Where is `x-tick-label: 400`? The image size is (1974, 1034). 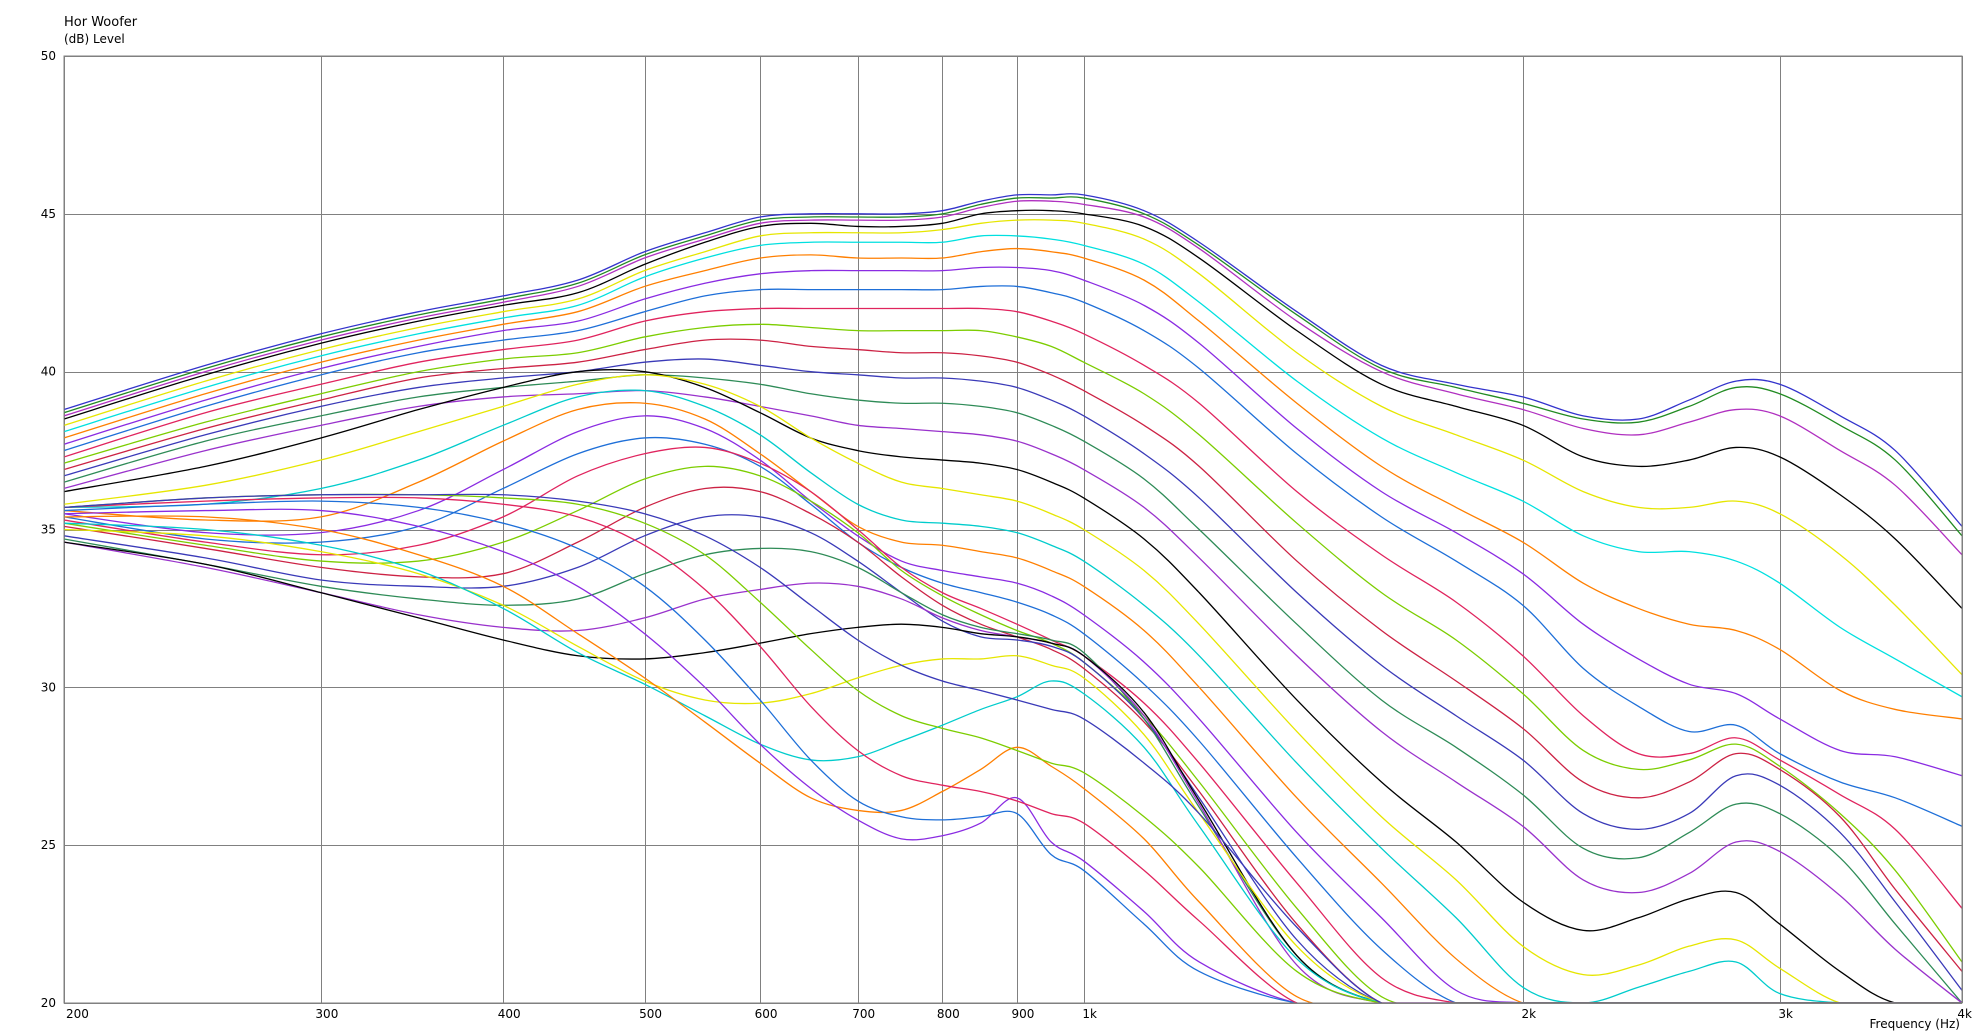 x-tick-label: 400 is located at coordinates (509, 1014).